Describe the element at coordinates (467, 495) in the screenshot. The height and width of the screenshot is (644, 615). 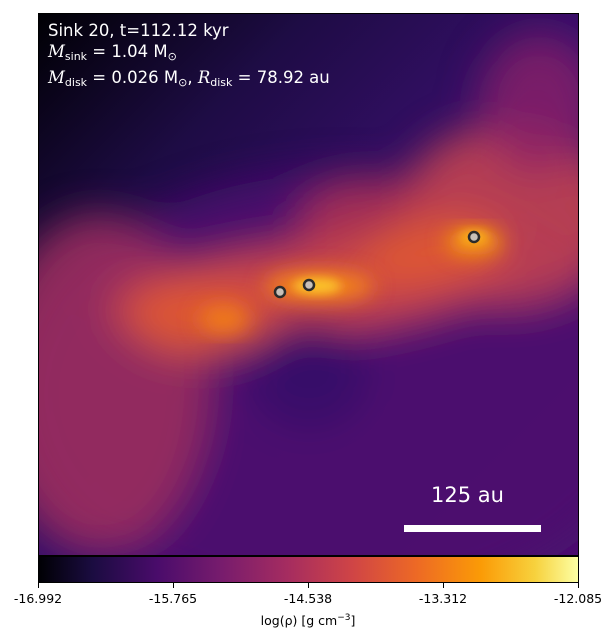
I see `scale-bar-label: 125 au` at that location.